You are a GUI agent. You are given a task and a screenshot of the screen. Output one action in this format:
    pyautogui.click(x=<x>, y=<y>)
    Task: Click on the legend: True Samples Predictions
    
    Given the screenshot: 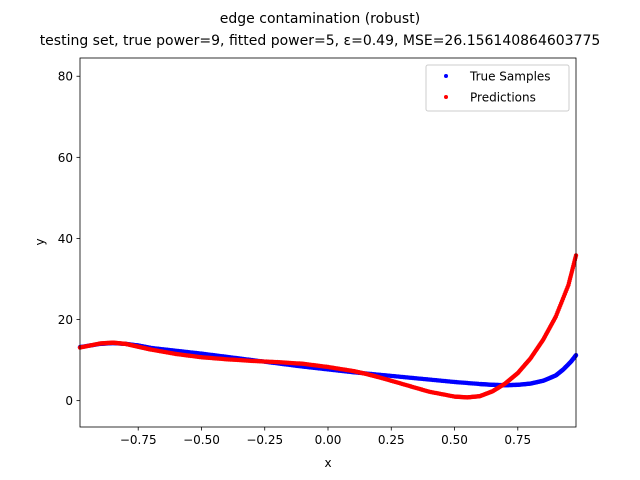 What is the action you would take?
    pyautogui.click(x=497, y=88)
    